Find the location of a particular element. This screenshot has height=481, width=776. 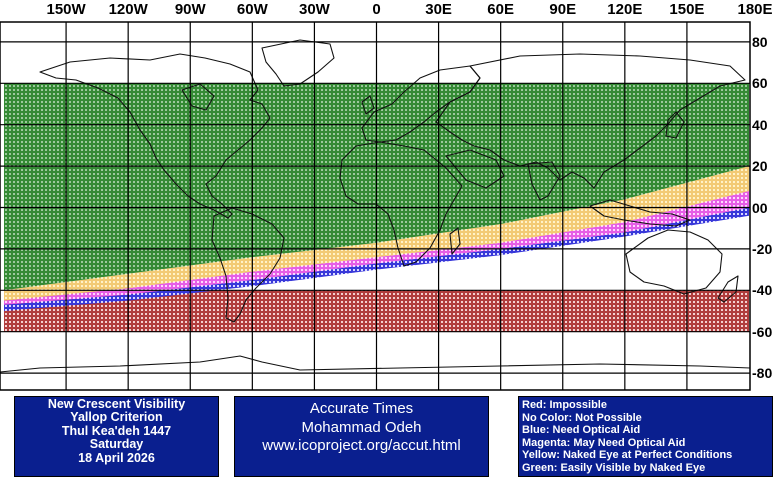

latitude-label: 60 is located at coordinates (760, 83).